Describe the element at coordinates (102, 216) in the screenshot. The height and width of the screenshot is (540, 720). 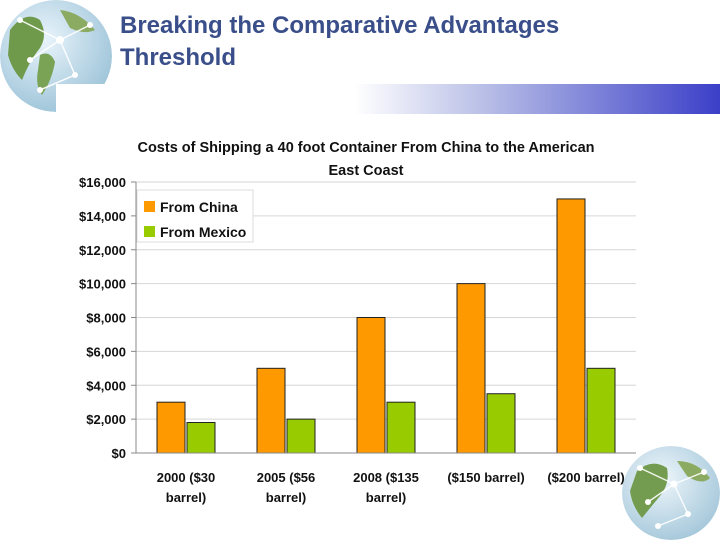
I see `y-tick-label: $14,000` at that location.